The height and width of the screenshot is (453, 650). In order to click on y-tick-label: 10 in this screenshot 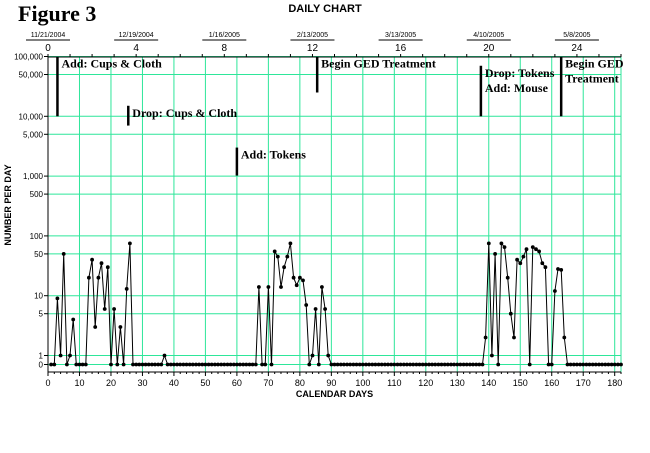, I will do `click(38, 296)`.